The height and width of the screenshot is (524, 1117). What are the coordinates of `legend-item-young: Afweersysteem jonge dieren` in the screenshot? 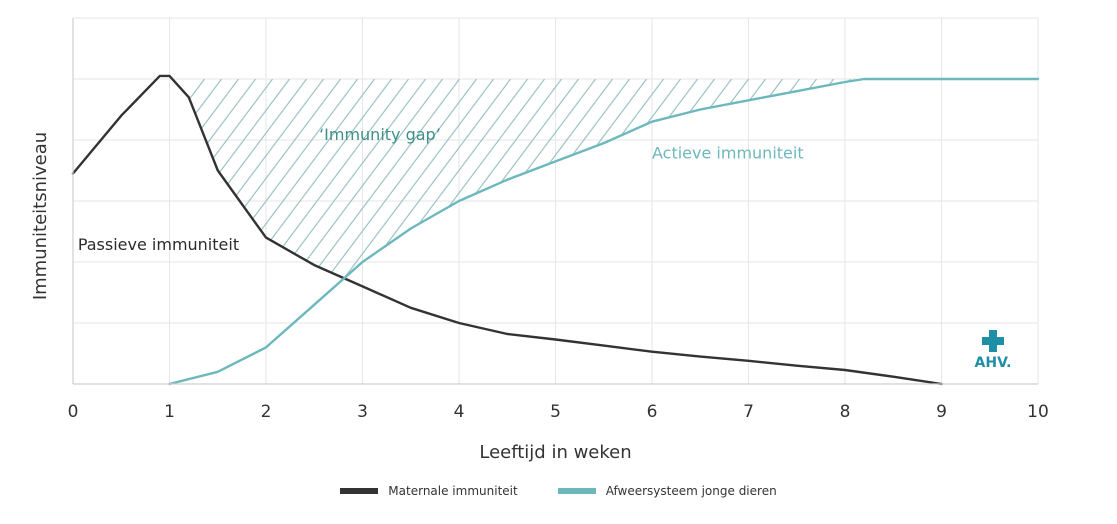 It's located at (667, 491).